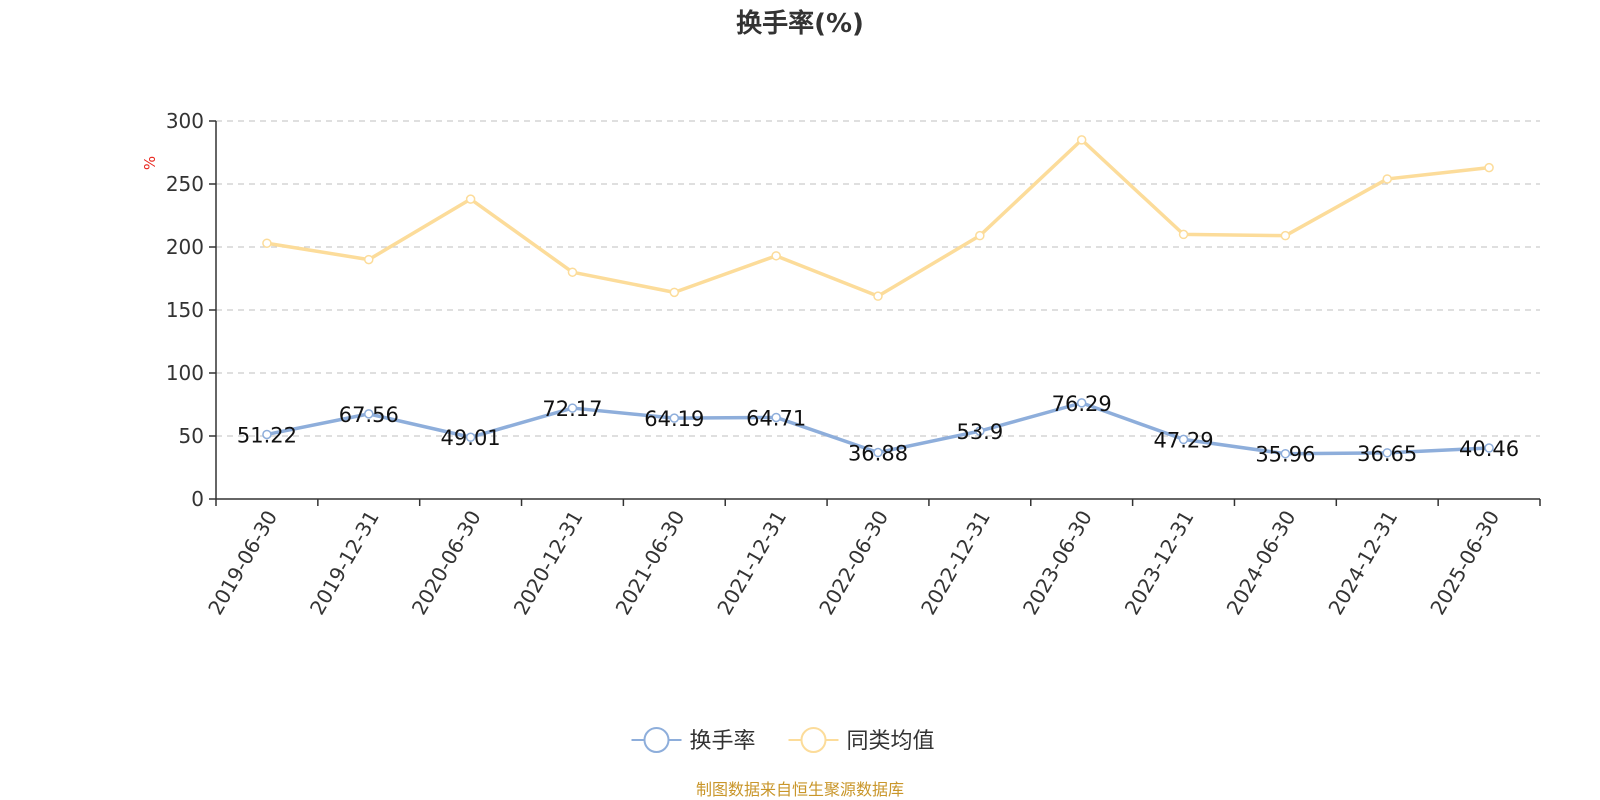 The width and height of the screenshot is (1600, 800). I want to click on data-label: 64.19, so click(674, 419).